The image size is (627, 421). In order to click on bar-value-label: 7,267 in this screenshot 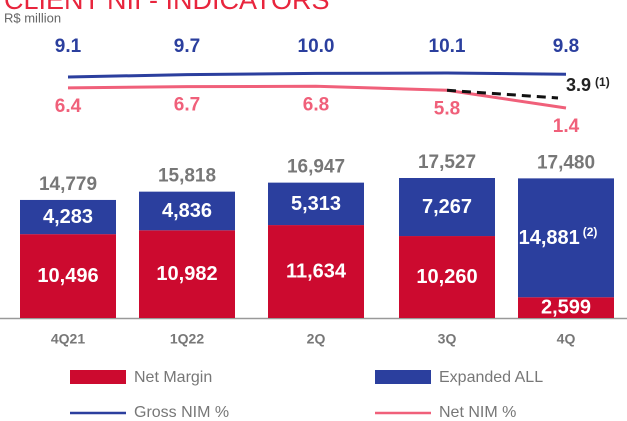, I will do `click(447, 207)`.